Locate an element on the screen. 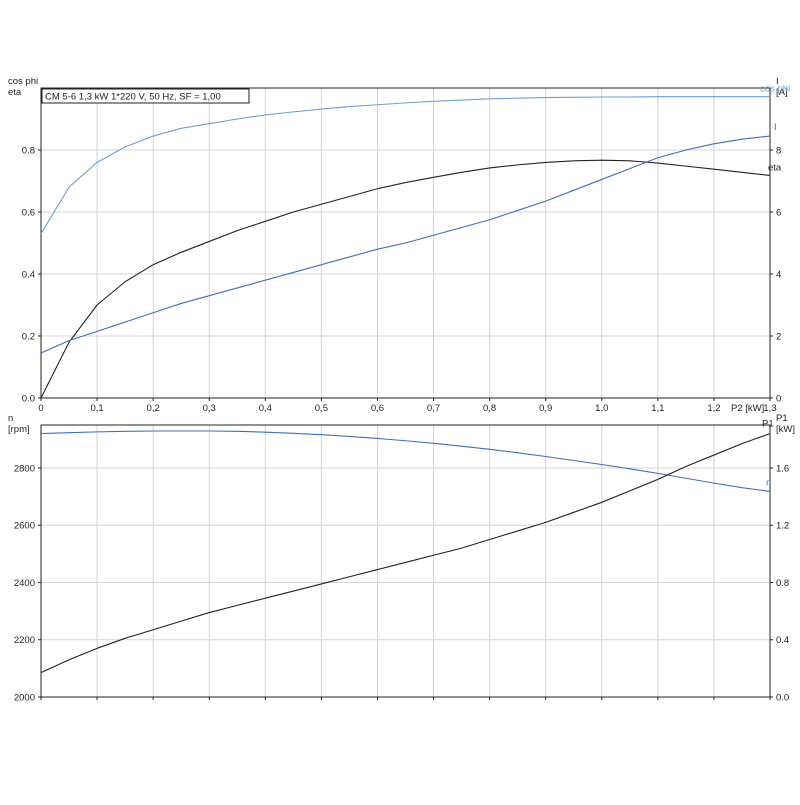 Image resolution: width=800 pixels, height=805 pixels. y-left-axis-label: cos phi is located at coordinates (23, 81).